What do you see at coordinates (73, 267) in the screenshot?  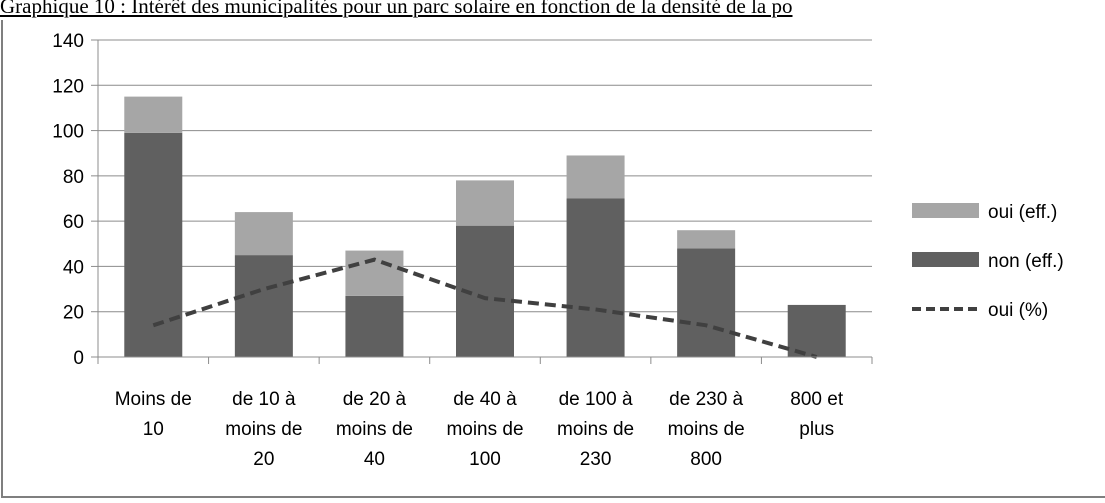 I see `y-tick-label: 40` at bounding box center [73, 267].